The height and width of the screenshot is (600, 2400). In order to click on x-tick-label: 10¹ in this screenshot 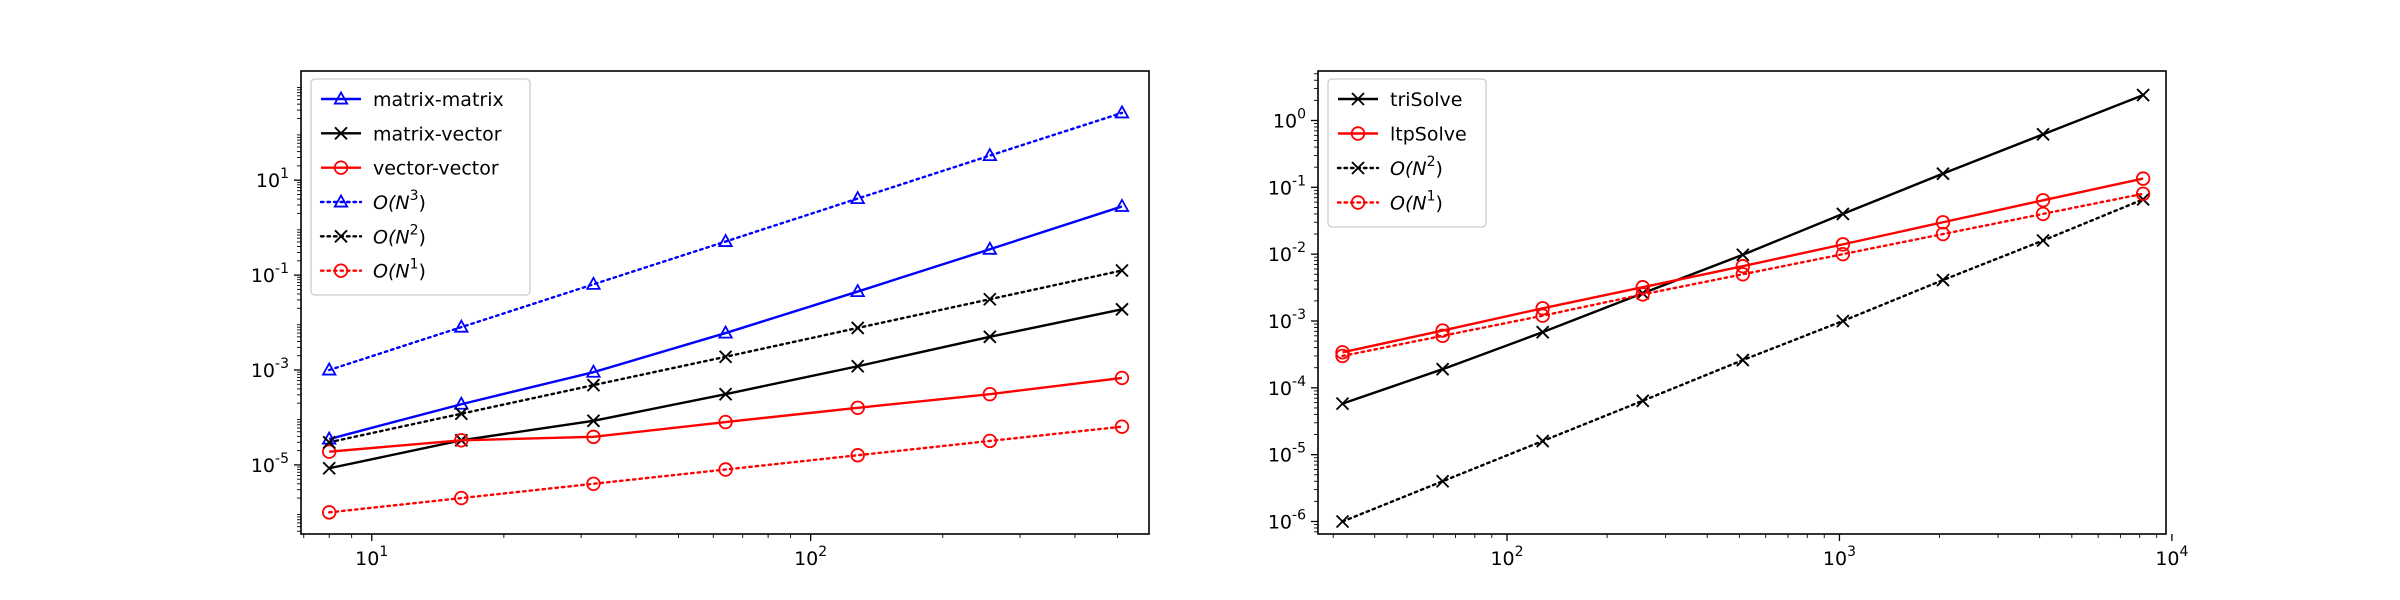, I will do `click(371, 557)`.